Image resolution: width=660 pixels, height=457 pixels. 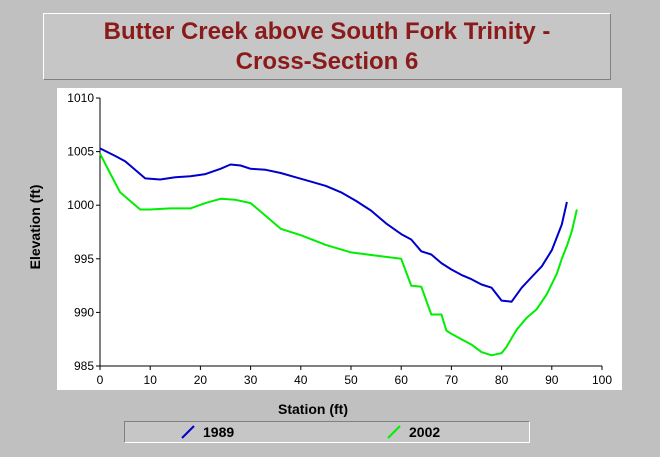 What do you see at coordinates (35, 227) in the screenshot?
I see `y-axis-title: Elevation (ft)` at bounding box center [35, 227].